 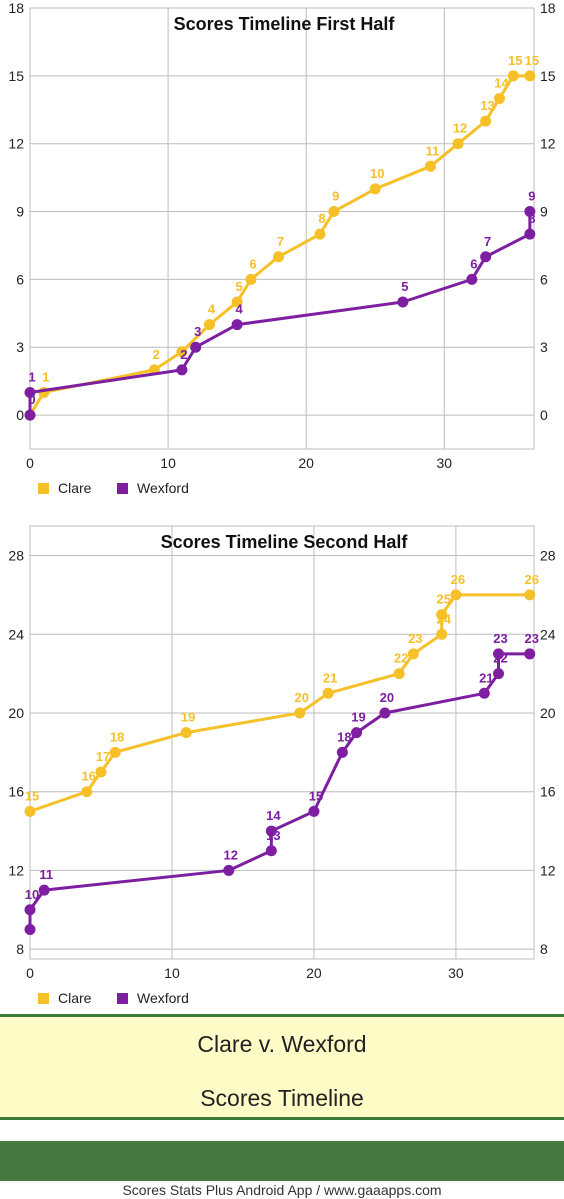 What do you see at coordinates (239, 286) in the screenshot?
I see `data-label-clare: 5` at bounding box center [239, 286].